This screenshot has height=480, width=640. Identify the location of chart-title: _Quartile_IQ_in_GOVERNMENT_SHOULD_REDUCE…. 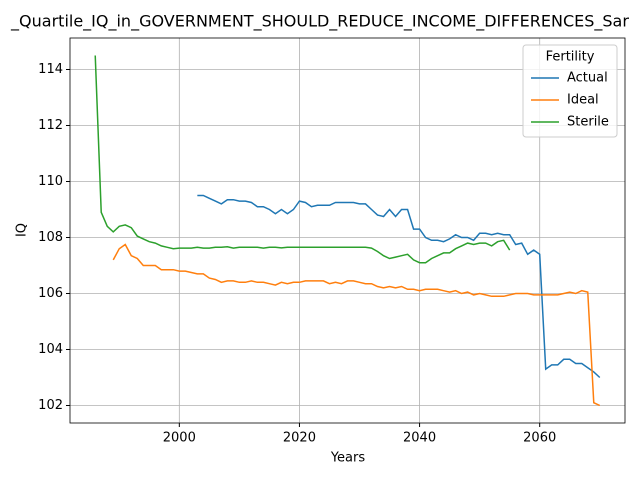
(319, 22).